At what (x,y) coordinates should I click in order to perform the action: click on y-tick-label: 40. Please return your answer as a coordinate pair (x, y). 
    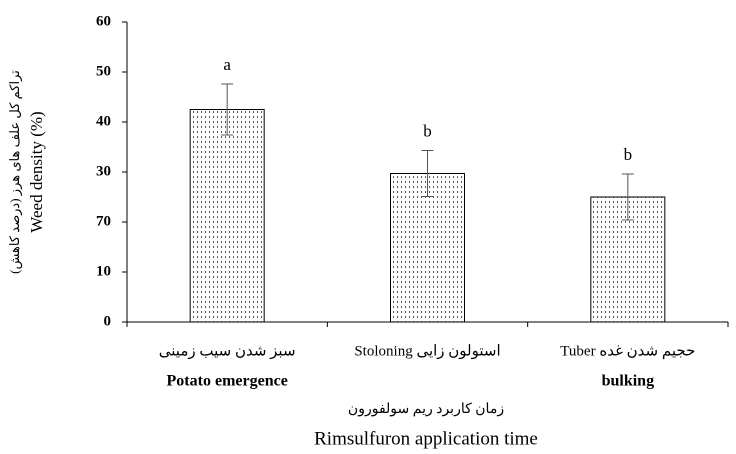
    Looking at the image, I should click on (103, 121).